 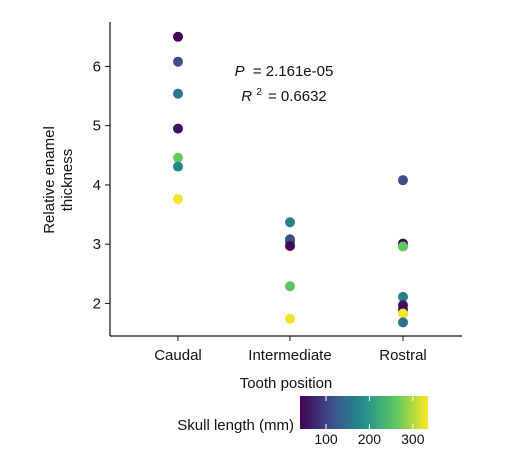 What do you see at coordinates (413, 439) in the screenshot?
I see `colorbar-tick-label: 300` at bounding box center [413, 439].